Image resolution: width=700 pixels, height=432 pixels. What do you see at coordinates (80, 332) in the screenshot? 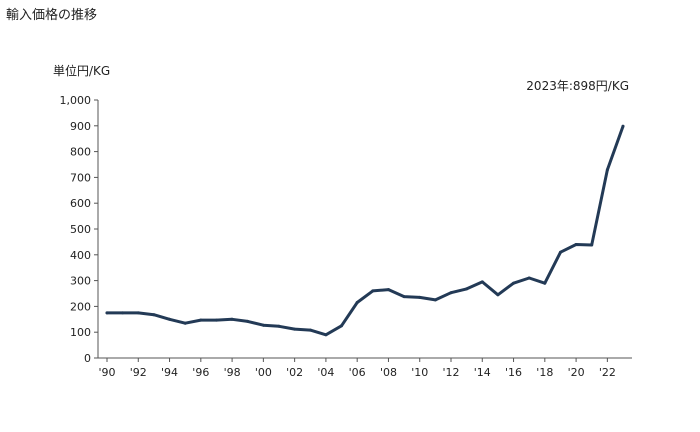
I see `y-tick-label: 100` at bounding box center [80, 332].